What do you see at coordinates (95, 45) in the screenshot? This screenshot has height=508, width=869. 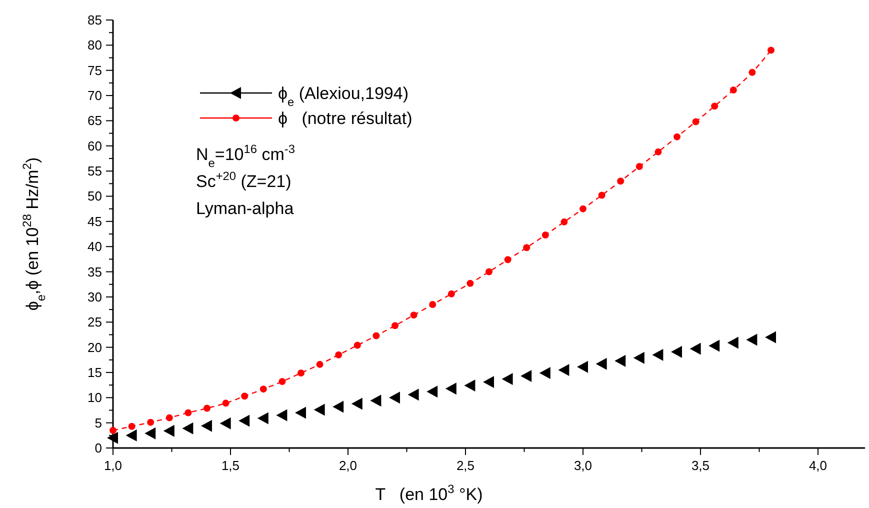 I see `y-tick-label: 80` at bounding box center [95, 45].